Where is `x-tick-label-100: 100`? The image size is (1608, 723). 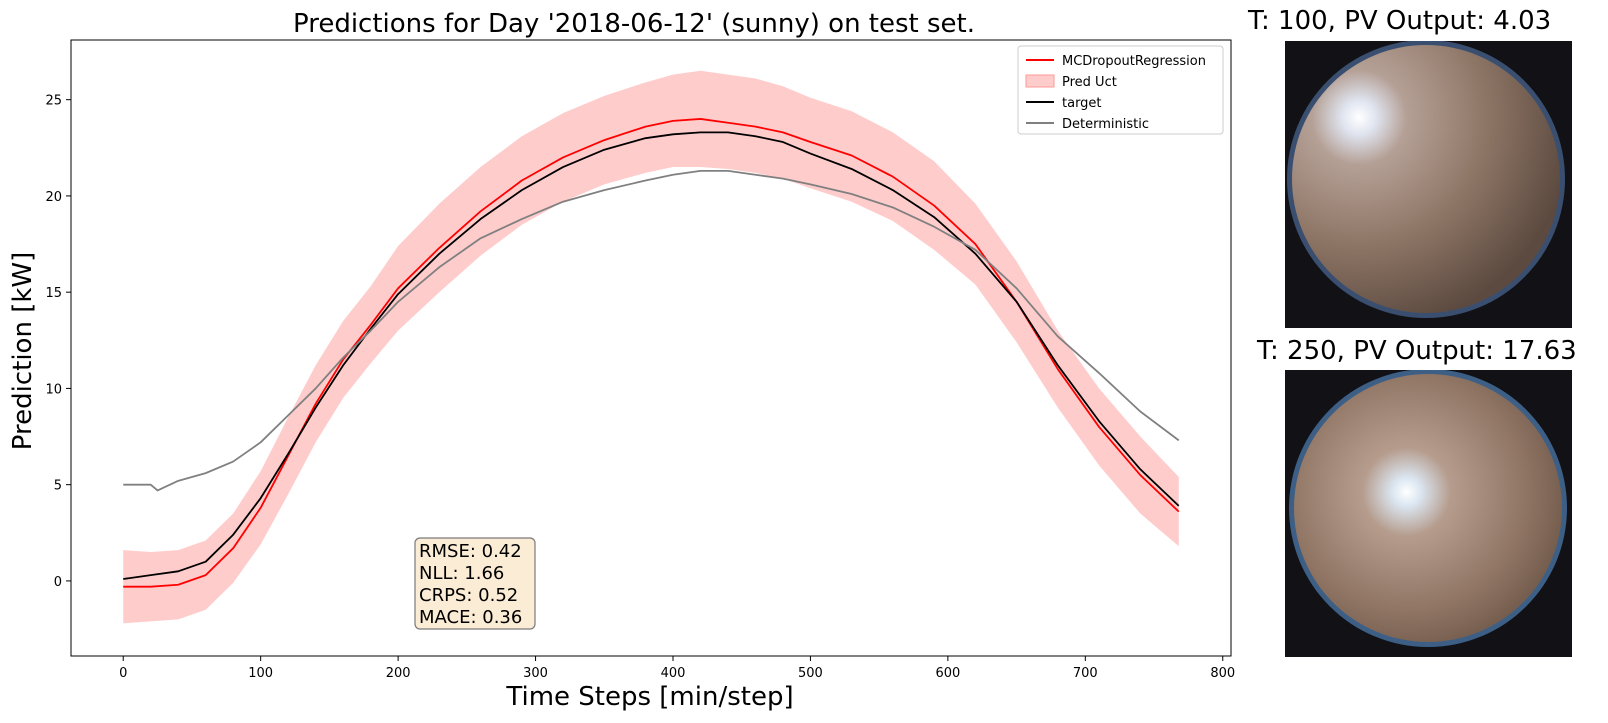 x-tick-label-100: 100 is located at coordinates (260, 673).